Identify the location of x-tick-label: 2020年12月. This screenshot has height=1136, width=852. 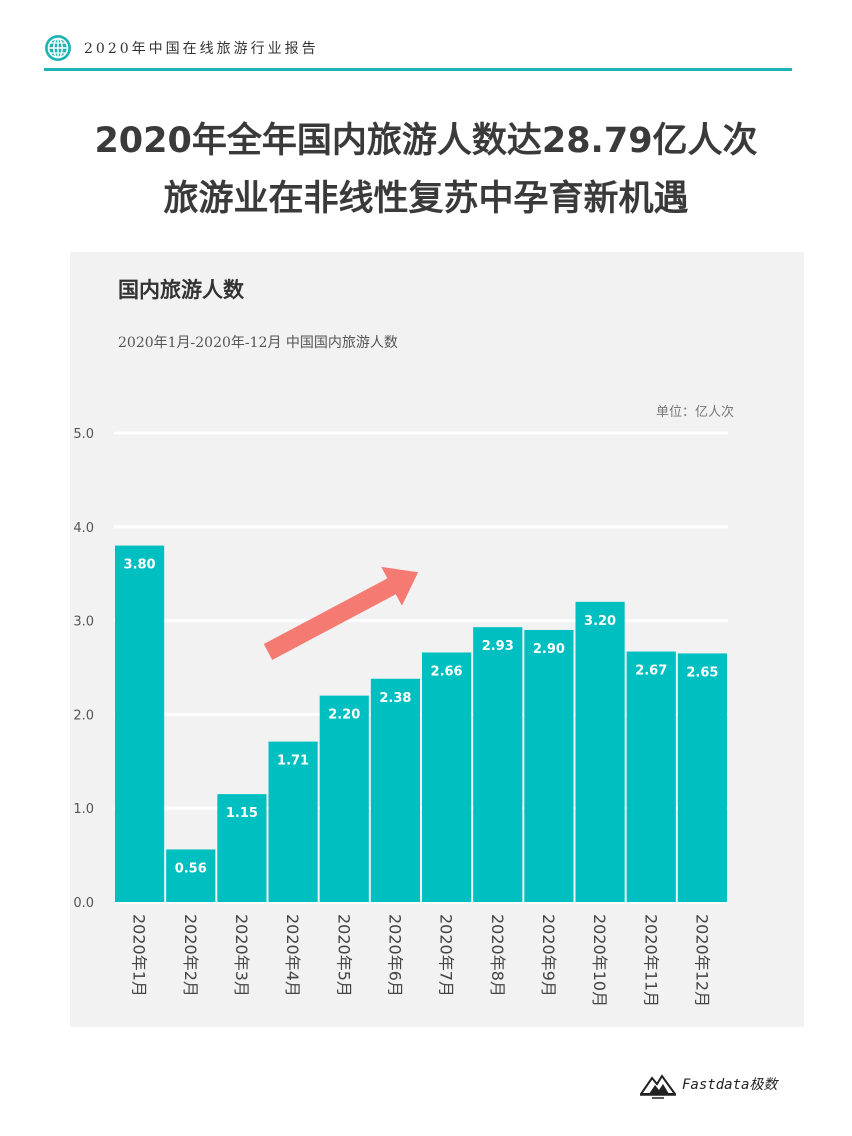
(701, 960).